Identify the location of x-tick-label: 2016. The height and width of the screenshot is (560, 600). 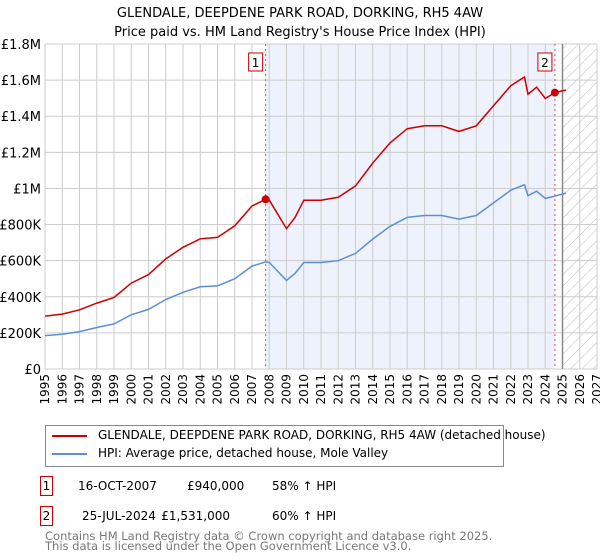
(407, 389).